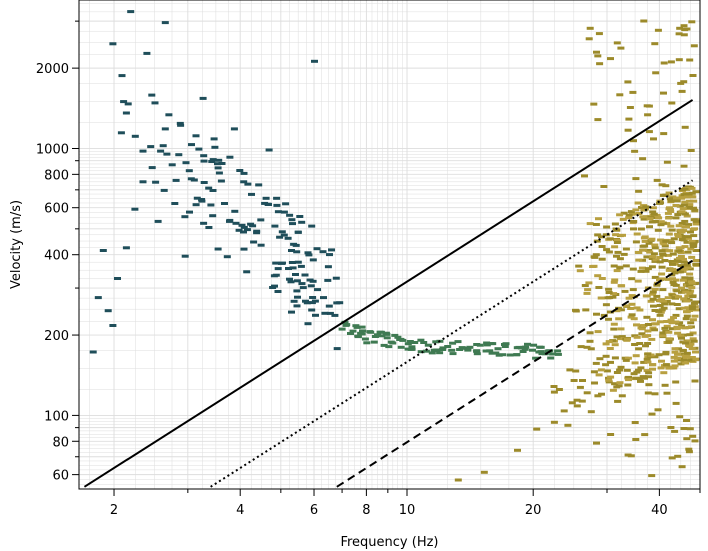  What do you see at coordinates (56, 256) in the screenshot?
I see `y-tick-label: 400` at bounding box center [56, 256].